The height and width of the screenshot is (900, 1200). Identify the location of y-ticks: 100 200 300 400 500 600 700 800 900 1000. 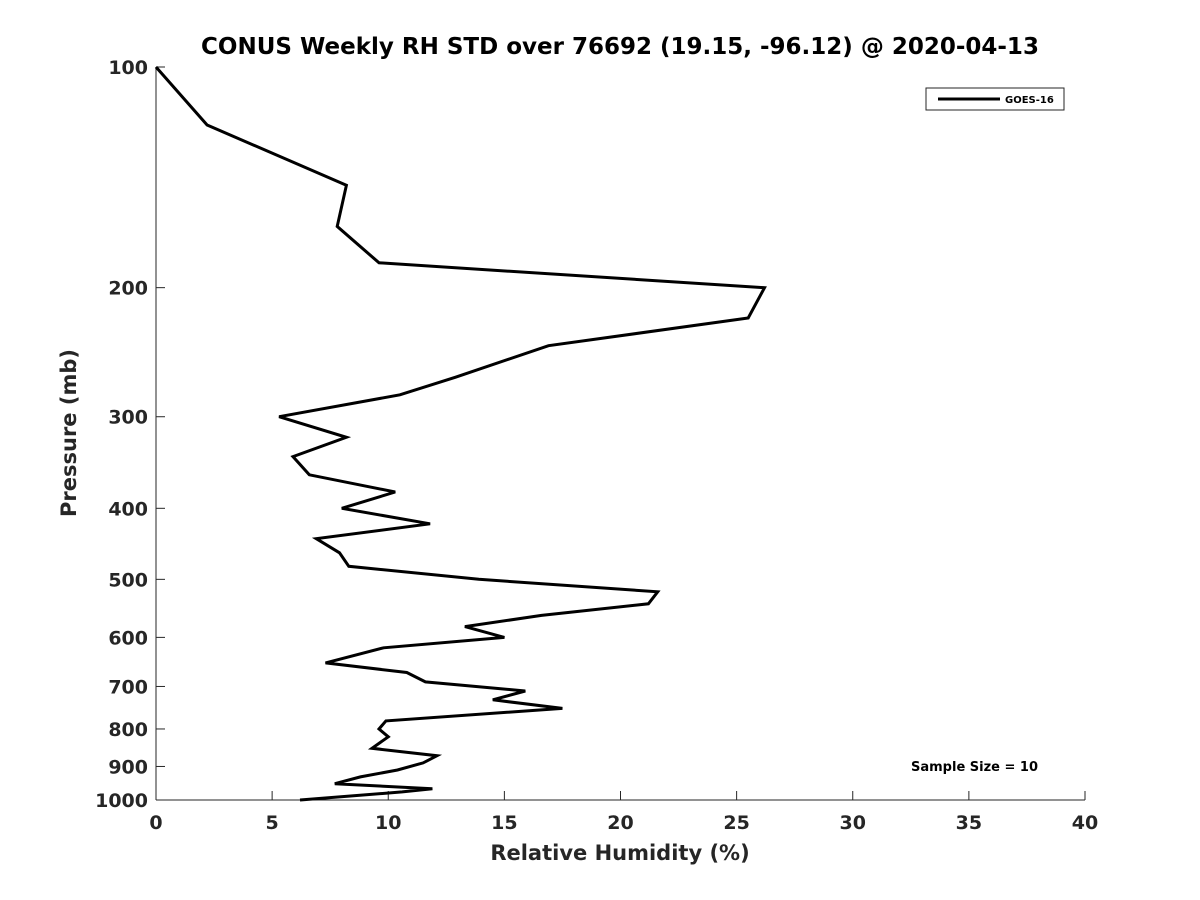
(130, 434).